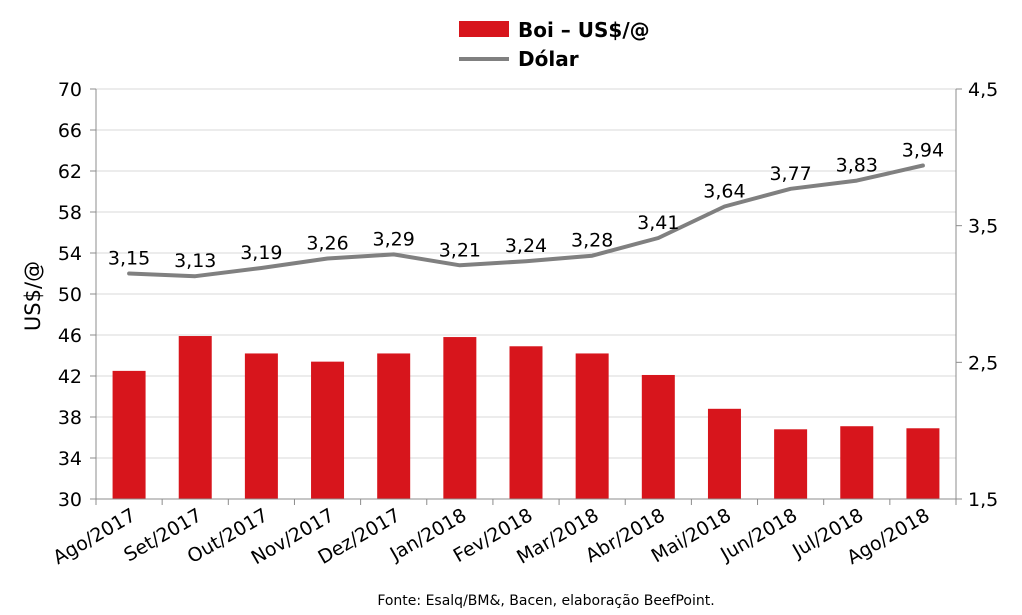 The image size is (1022, 615). What do you see at coordinates (584, 30) in the screenshot?
I see `legend-label-boi: Boi – US$/@` at bounding box center [584, 30].